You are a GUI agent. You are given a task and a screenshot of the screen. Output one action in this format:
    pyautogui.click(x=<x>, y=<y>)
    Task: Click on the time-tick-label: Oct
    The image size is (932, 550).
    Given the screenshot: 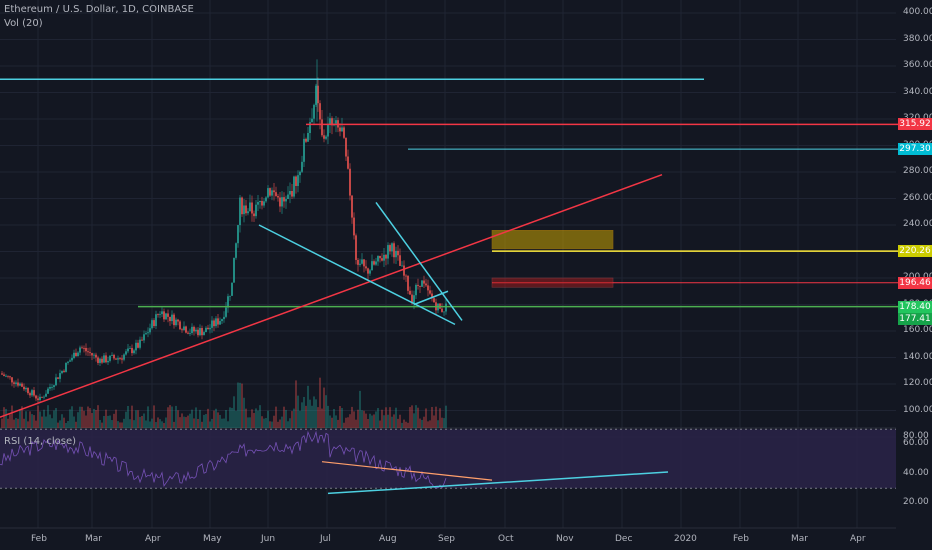 What is the action you would take?
    pyautogui.click(x=506, y=539)
    